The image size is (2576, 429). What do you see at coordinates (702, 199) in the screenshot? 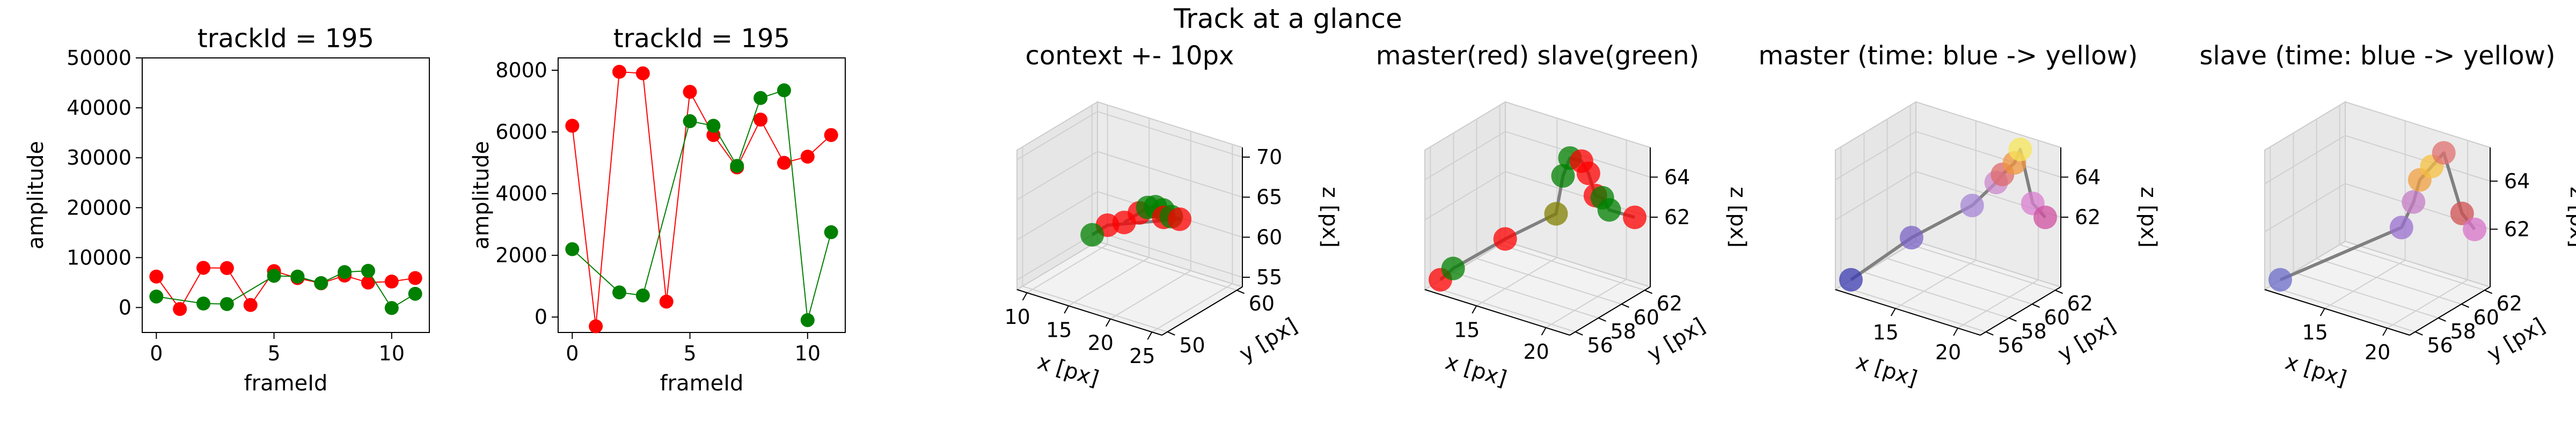
I see `series-line` at bounding box center [702, 199].